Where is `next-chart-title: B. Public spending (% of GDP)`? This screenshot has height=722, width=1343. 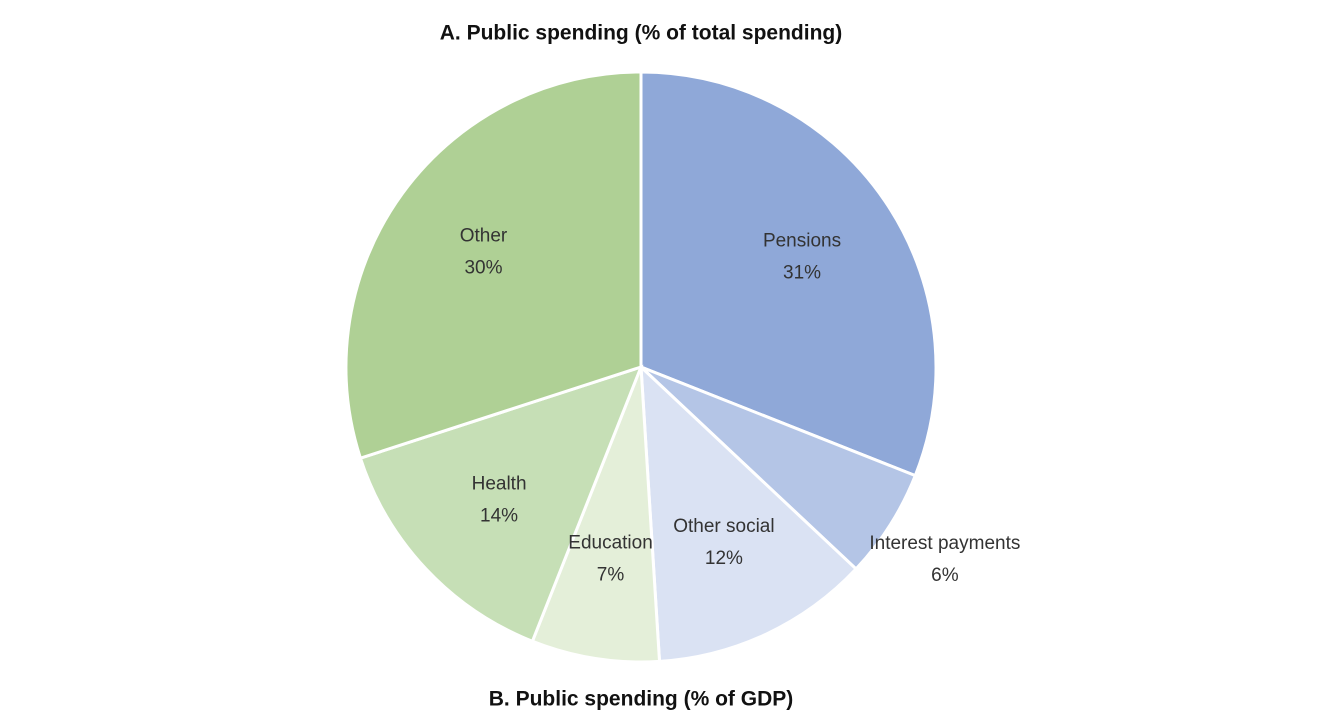
next-chart-title: B. Public spending (% of GDP) is located at coordinates (641, 699).